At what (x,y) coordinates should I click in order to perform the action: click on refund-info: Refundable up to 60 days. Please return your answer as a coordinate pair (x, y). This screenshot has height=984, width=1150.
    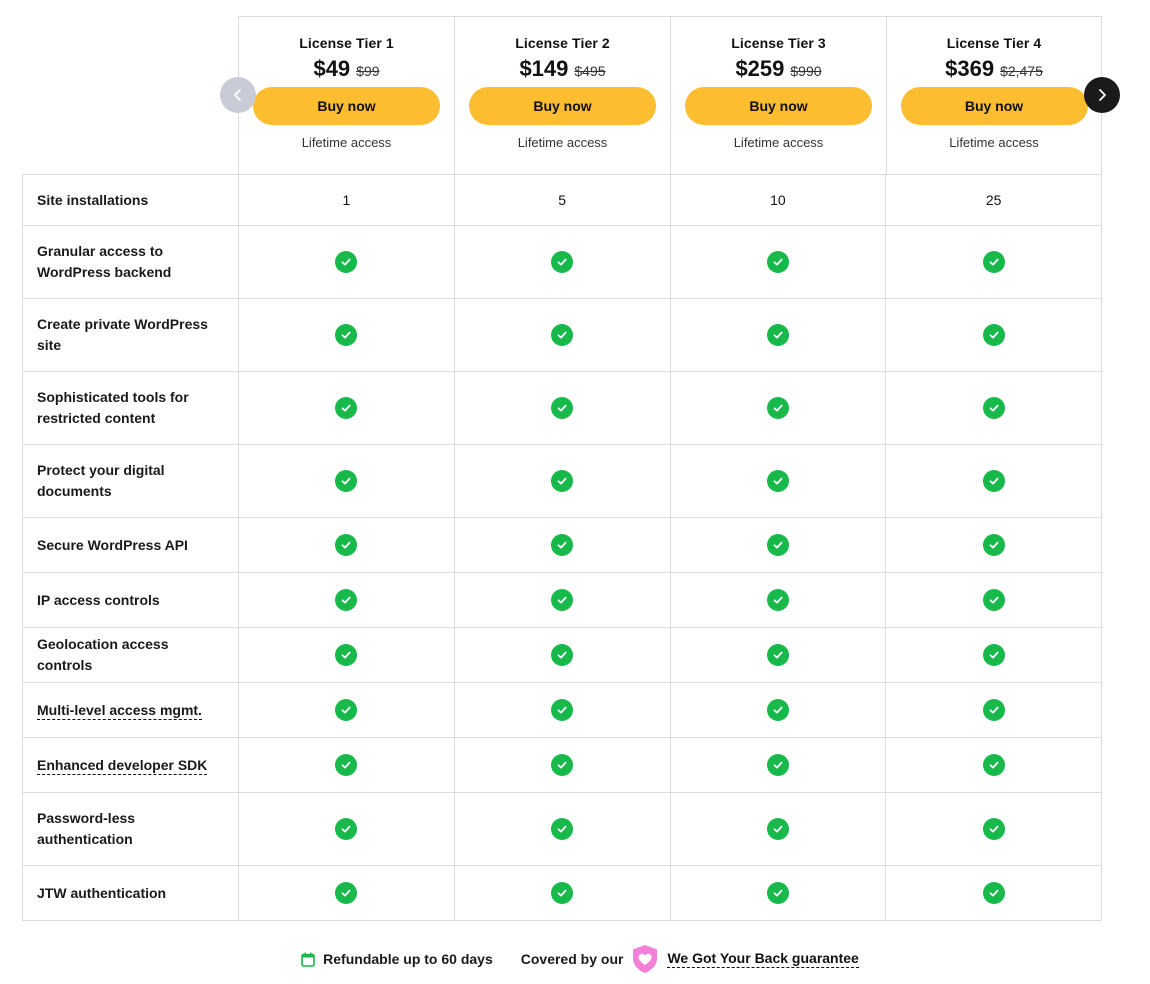
    Looking at the image, I should click on (397, 959).